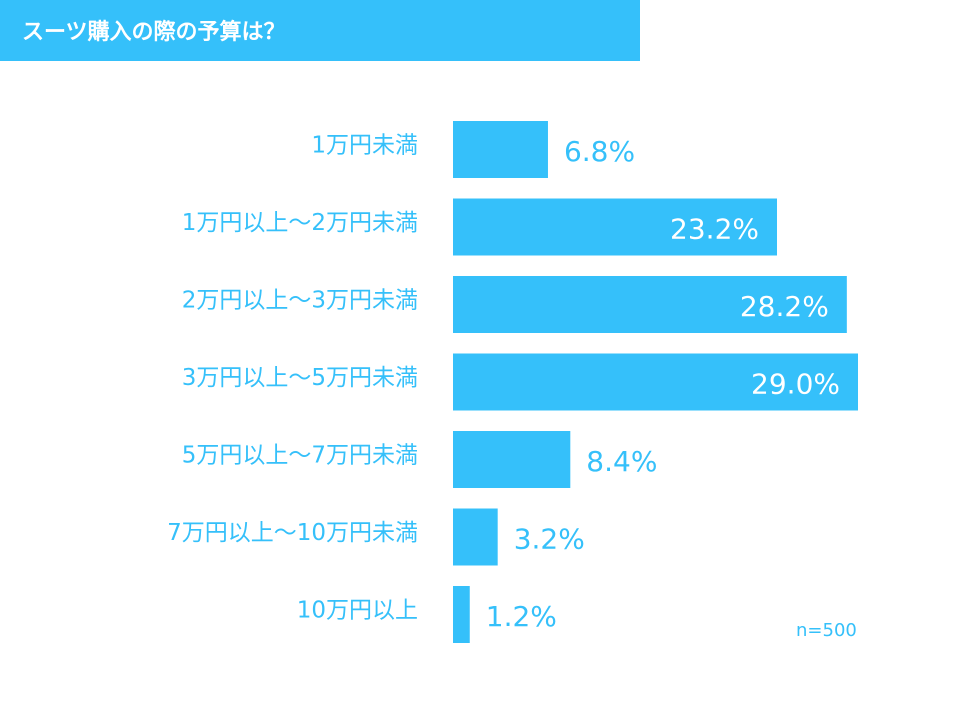 This screenshot has width=960, height=720. What do you see at coordinates (549, 539) in the screenshot?
I see `data-label: 3.2%` at bounding box center [549, 539].